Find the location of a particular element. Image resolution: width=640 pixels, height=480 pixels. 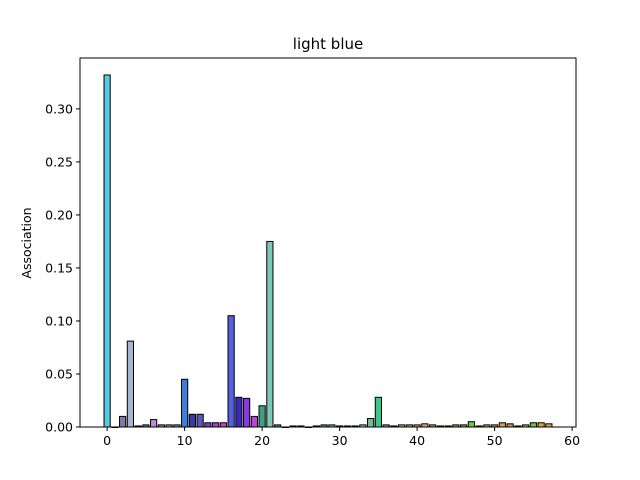

x-tick-label: 60 is located at coordinates (572, 440).